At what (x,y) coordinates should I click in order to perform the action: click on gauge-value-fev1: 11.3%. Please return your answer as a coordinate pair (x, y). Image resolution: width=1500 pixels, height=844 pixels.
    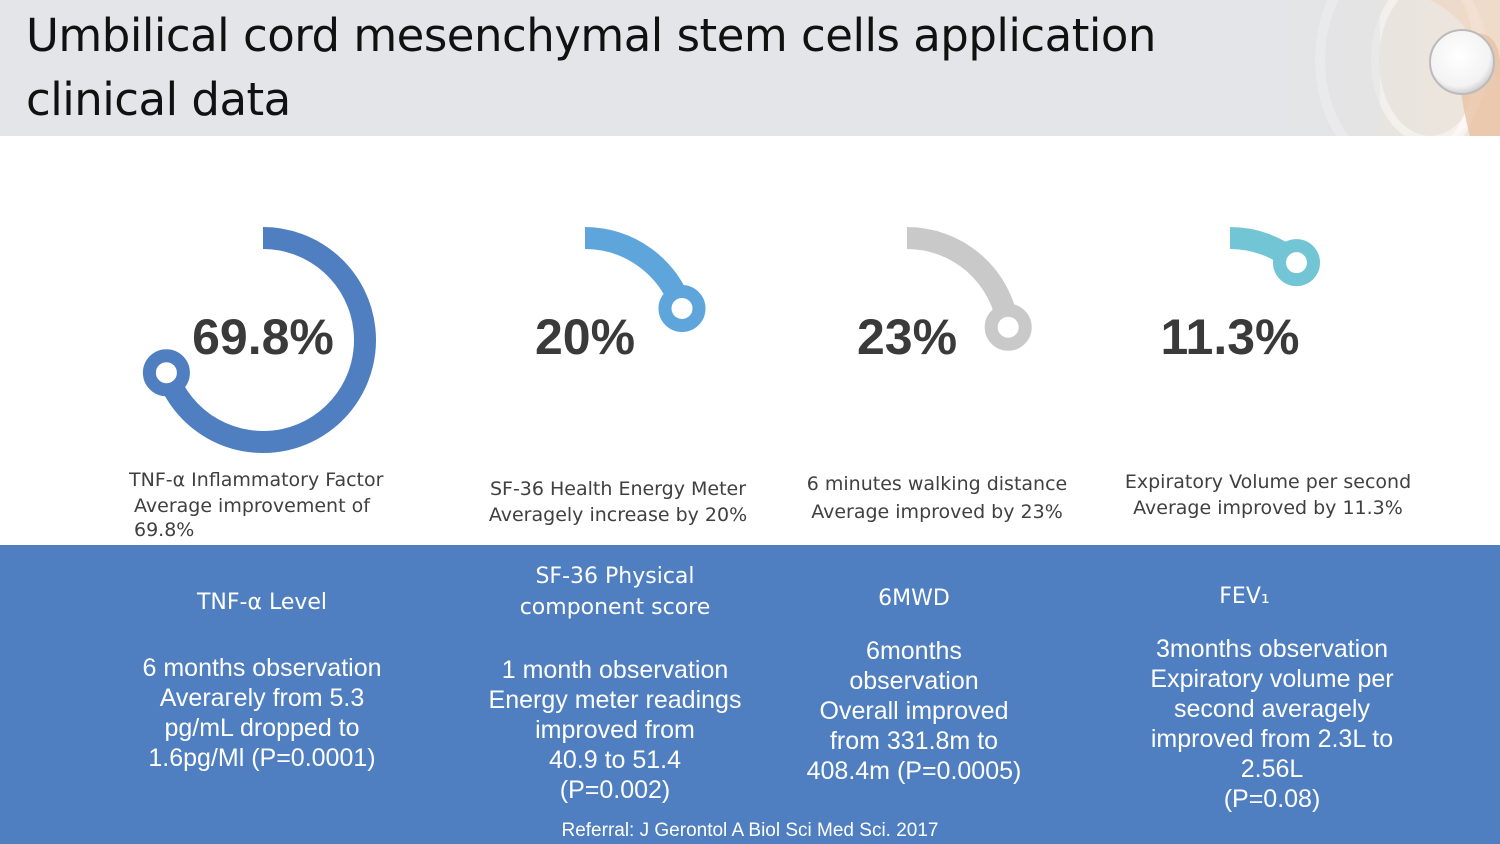
    Looking at the image, I should click on (1230, 337).